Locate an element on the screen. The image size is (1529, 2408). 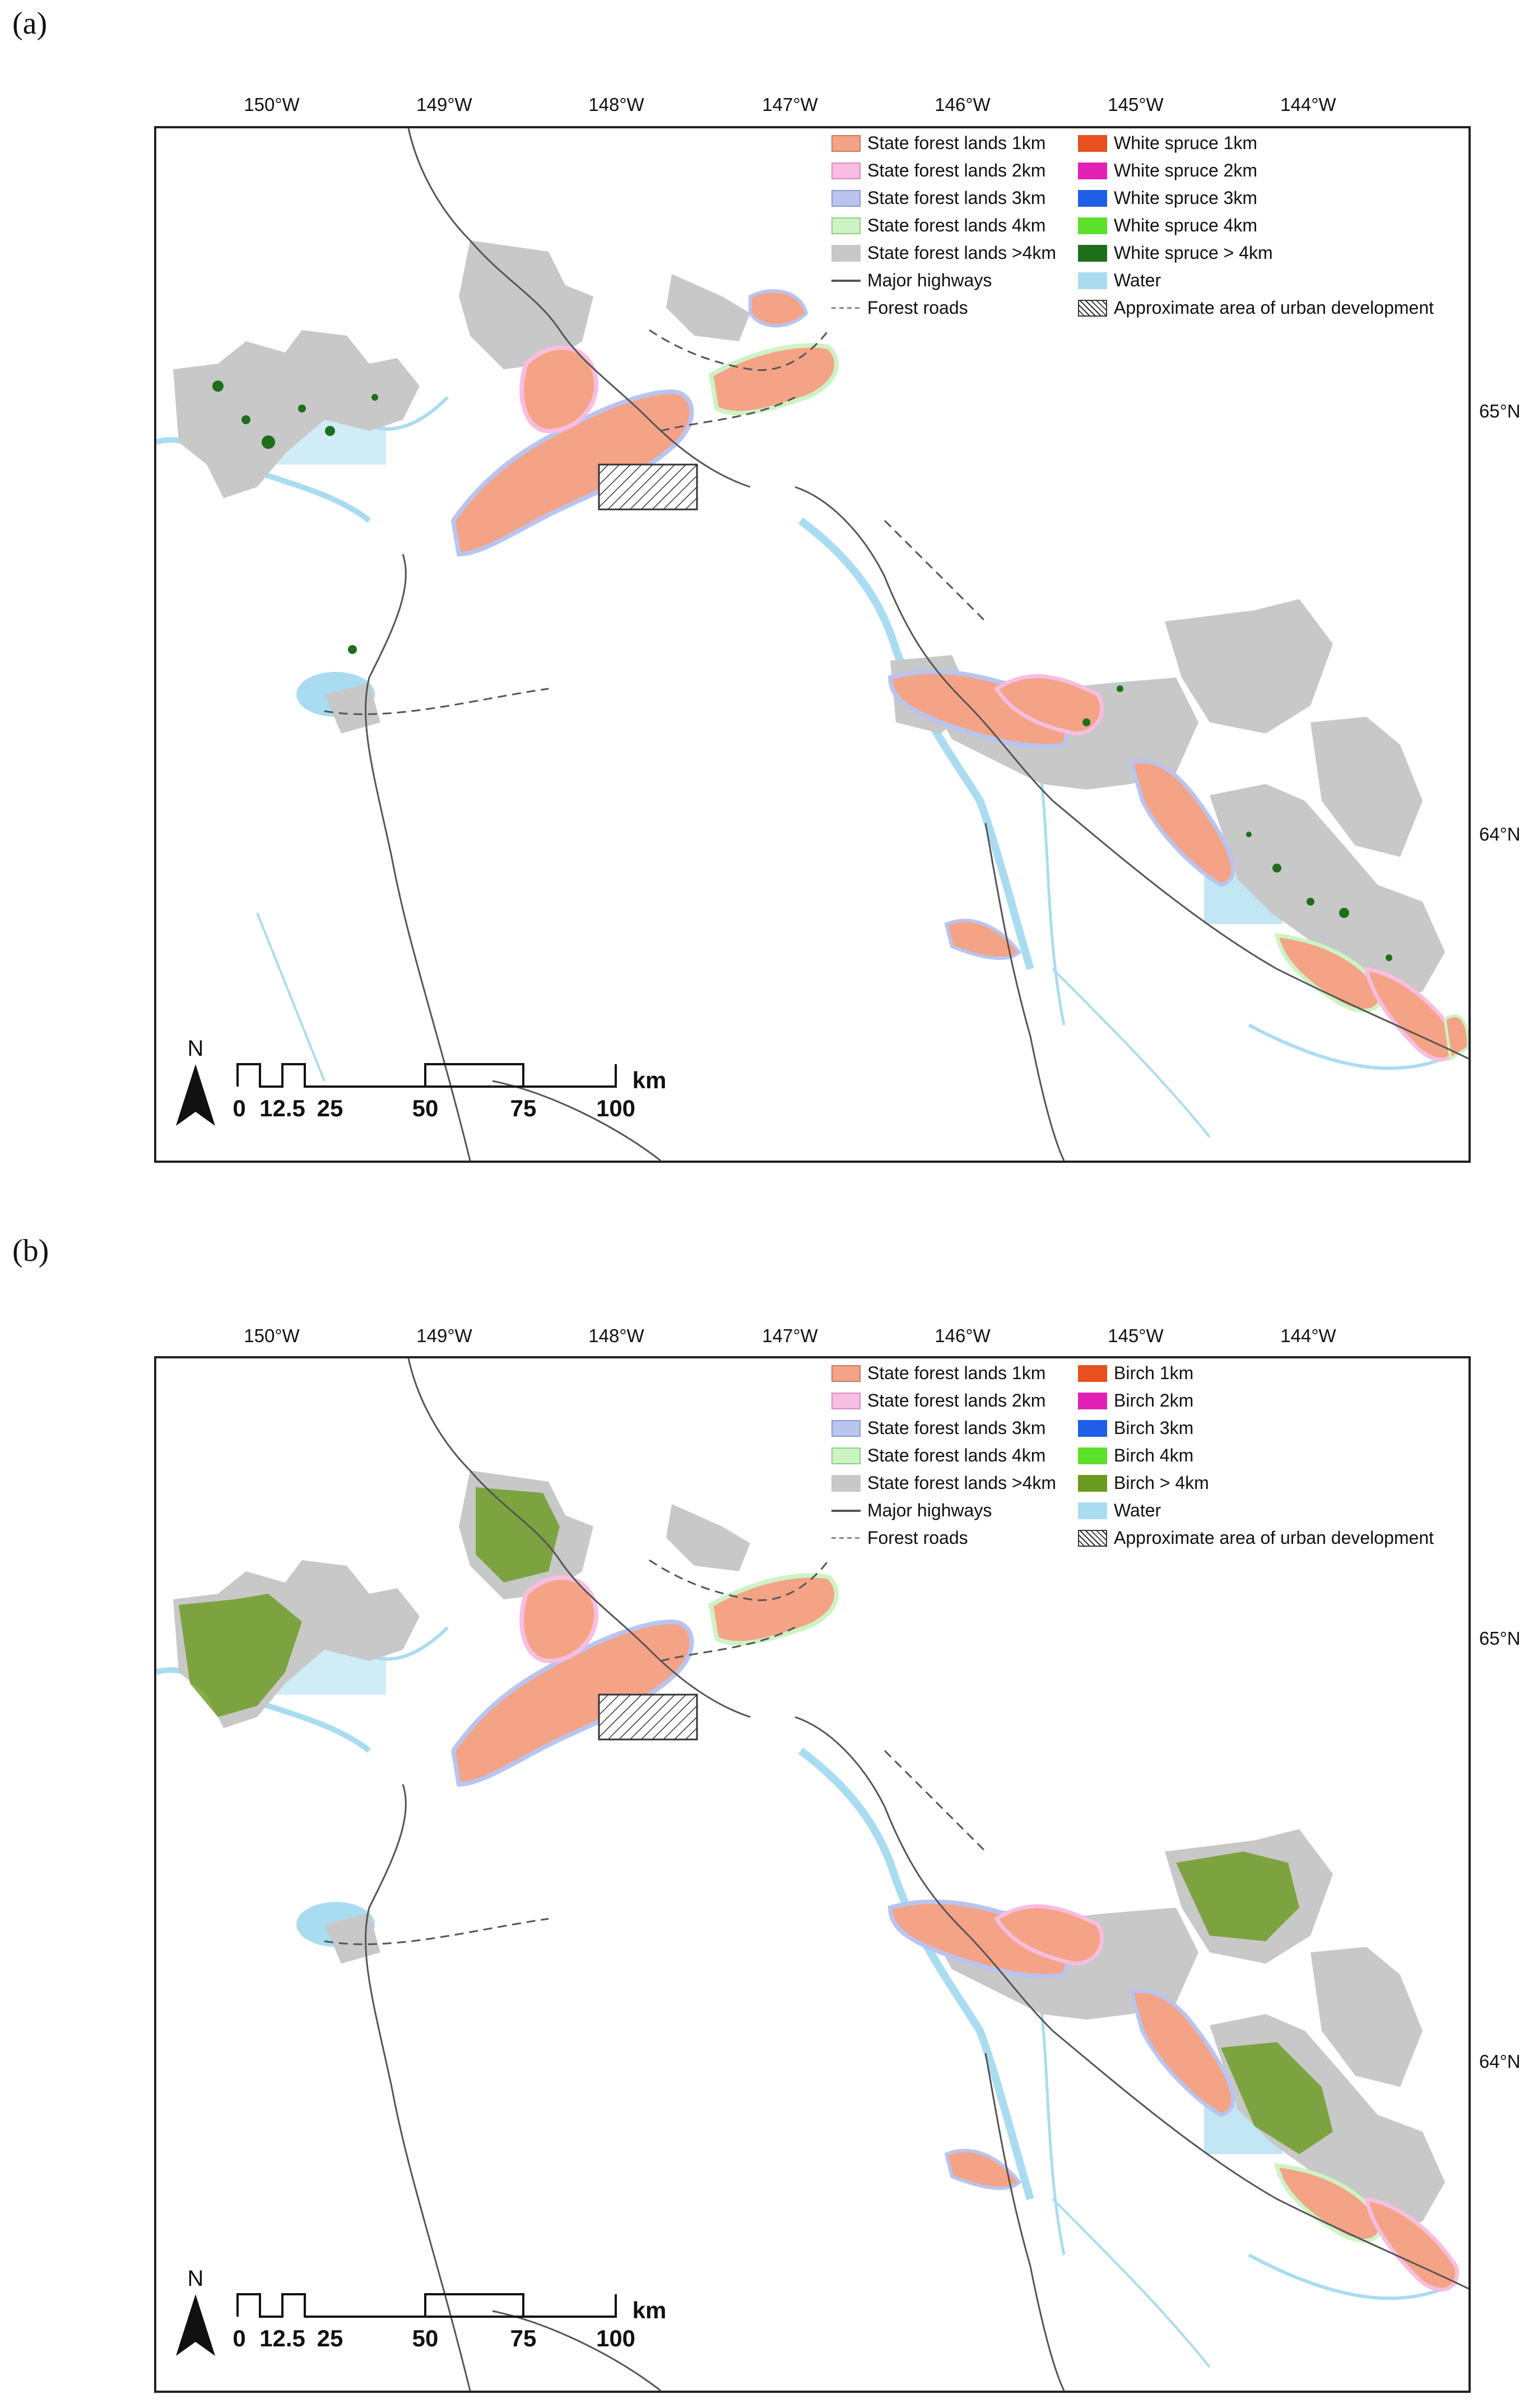
swatch-green is located at coordinates (1092, 1455).